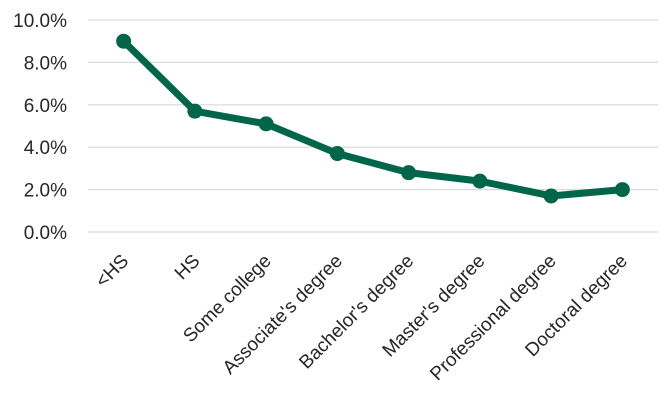  What do you see at coordinates (45, 106) in the screenshot?
I see `y-tick-label: 6.0%` at bounding box center [45, 106].